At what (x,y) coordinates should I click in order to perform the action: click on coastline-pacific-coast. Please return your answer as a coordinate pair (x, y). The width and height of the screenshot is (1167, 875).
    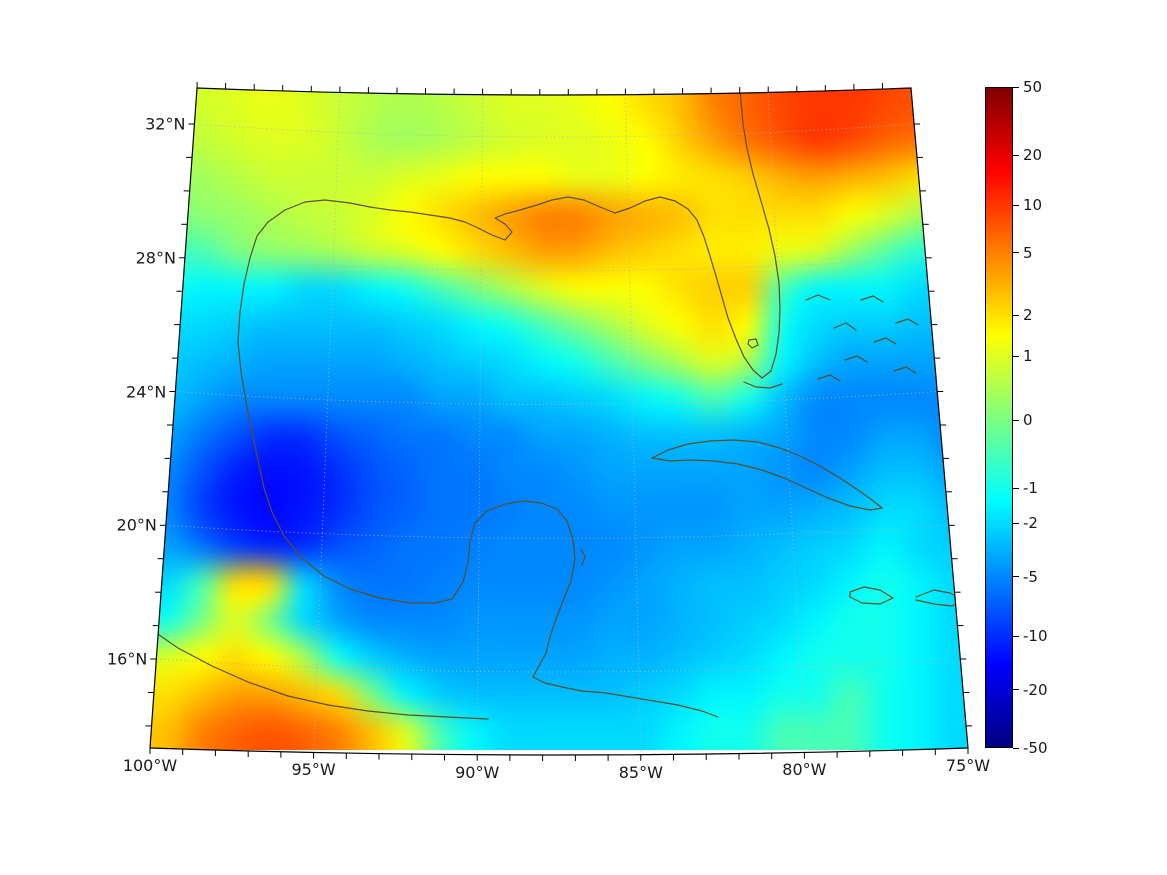
    Looking at the image, I should click on (320, 674).